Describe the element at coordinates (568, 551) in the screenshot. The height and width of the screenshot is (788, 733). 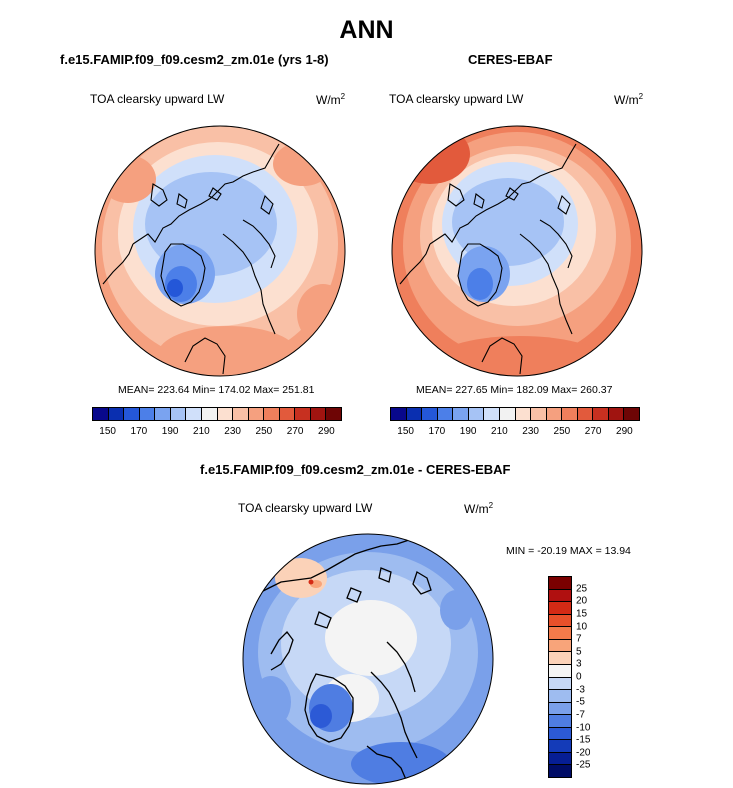
I see `panel3-stats: MIN = -20.19 MAX = 13.94` at that location.